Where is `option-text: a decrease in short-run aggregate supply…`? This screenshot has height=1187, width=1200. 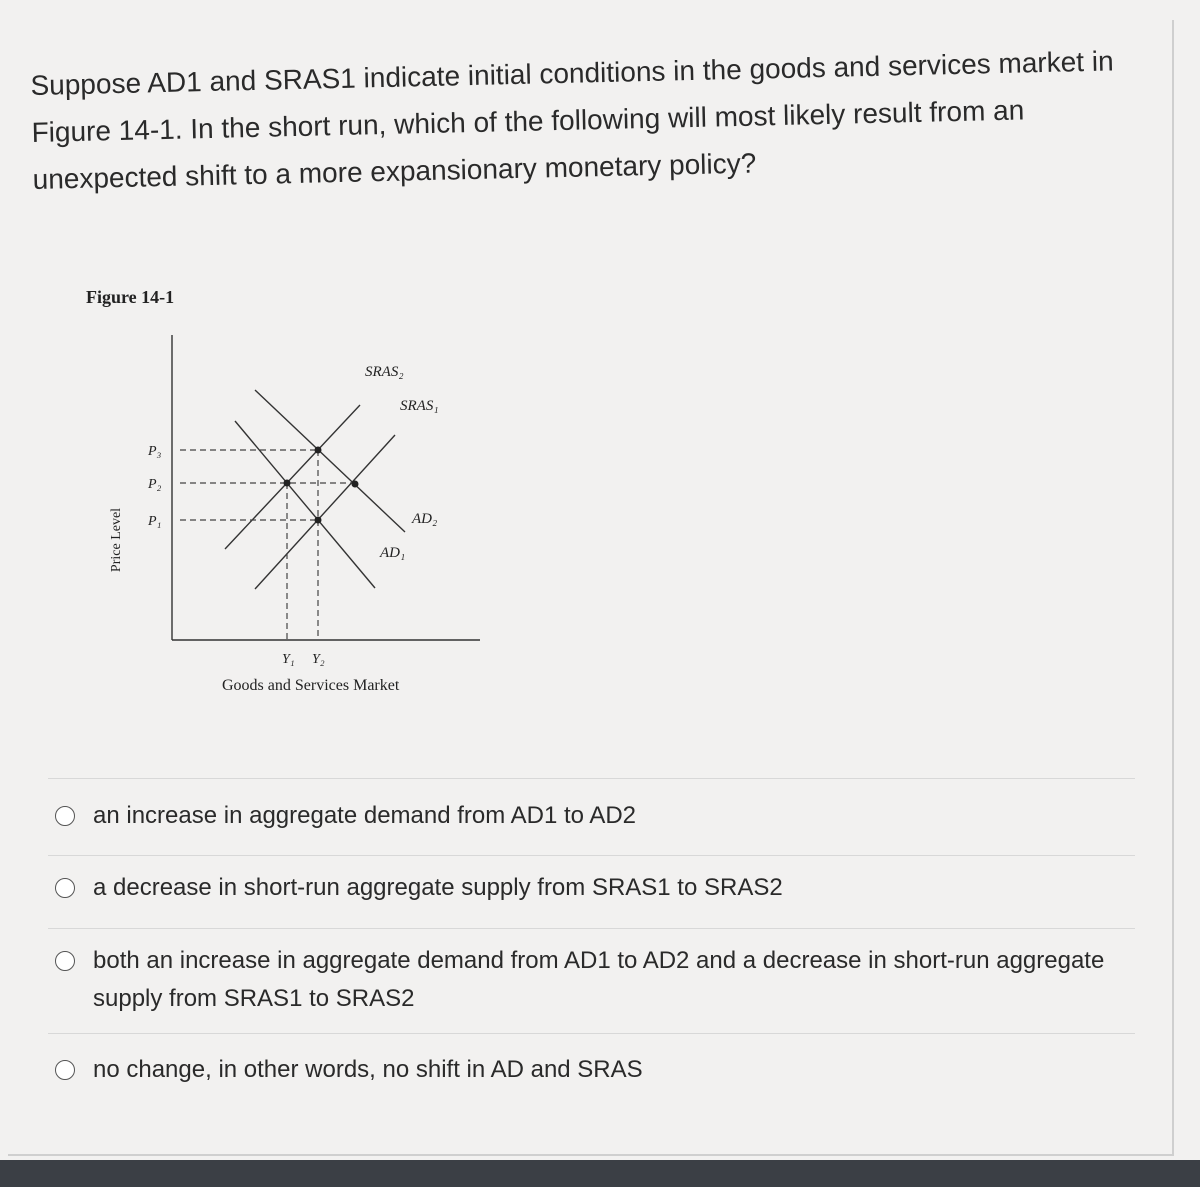
option-text: a decrease in short-run aggregate supply… is located at coordinates (438, 887).